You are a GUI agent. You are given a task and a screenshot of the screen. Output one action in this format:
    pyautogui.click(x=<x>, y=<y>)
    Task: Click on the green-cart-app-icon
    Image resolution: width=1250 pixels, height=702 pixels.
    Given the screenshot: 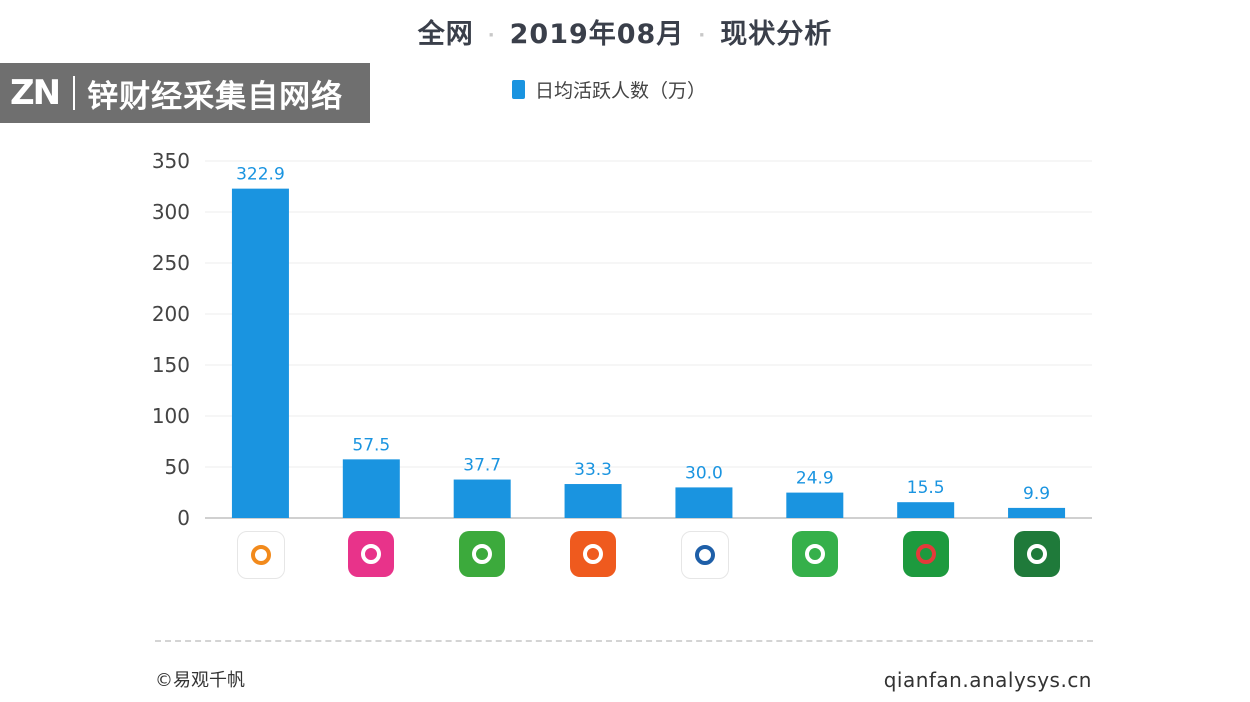 What is the action you would take?
    pyautogui.click(x=814, y=554)
    